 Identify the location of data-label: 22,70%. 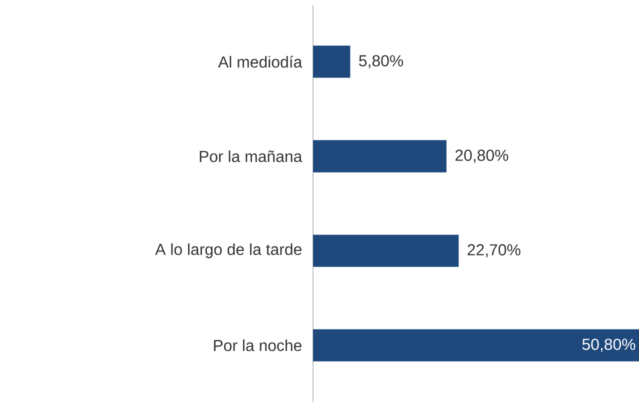
(494, 251).